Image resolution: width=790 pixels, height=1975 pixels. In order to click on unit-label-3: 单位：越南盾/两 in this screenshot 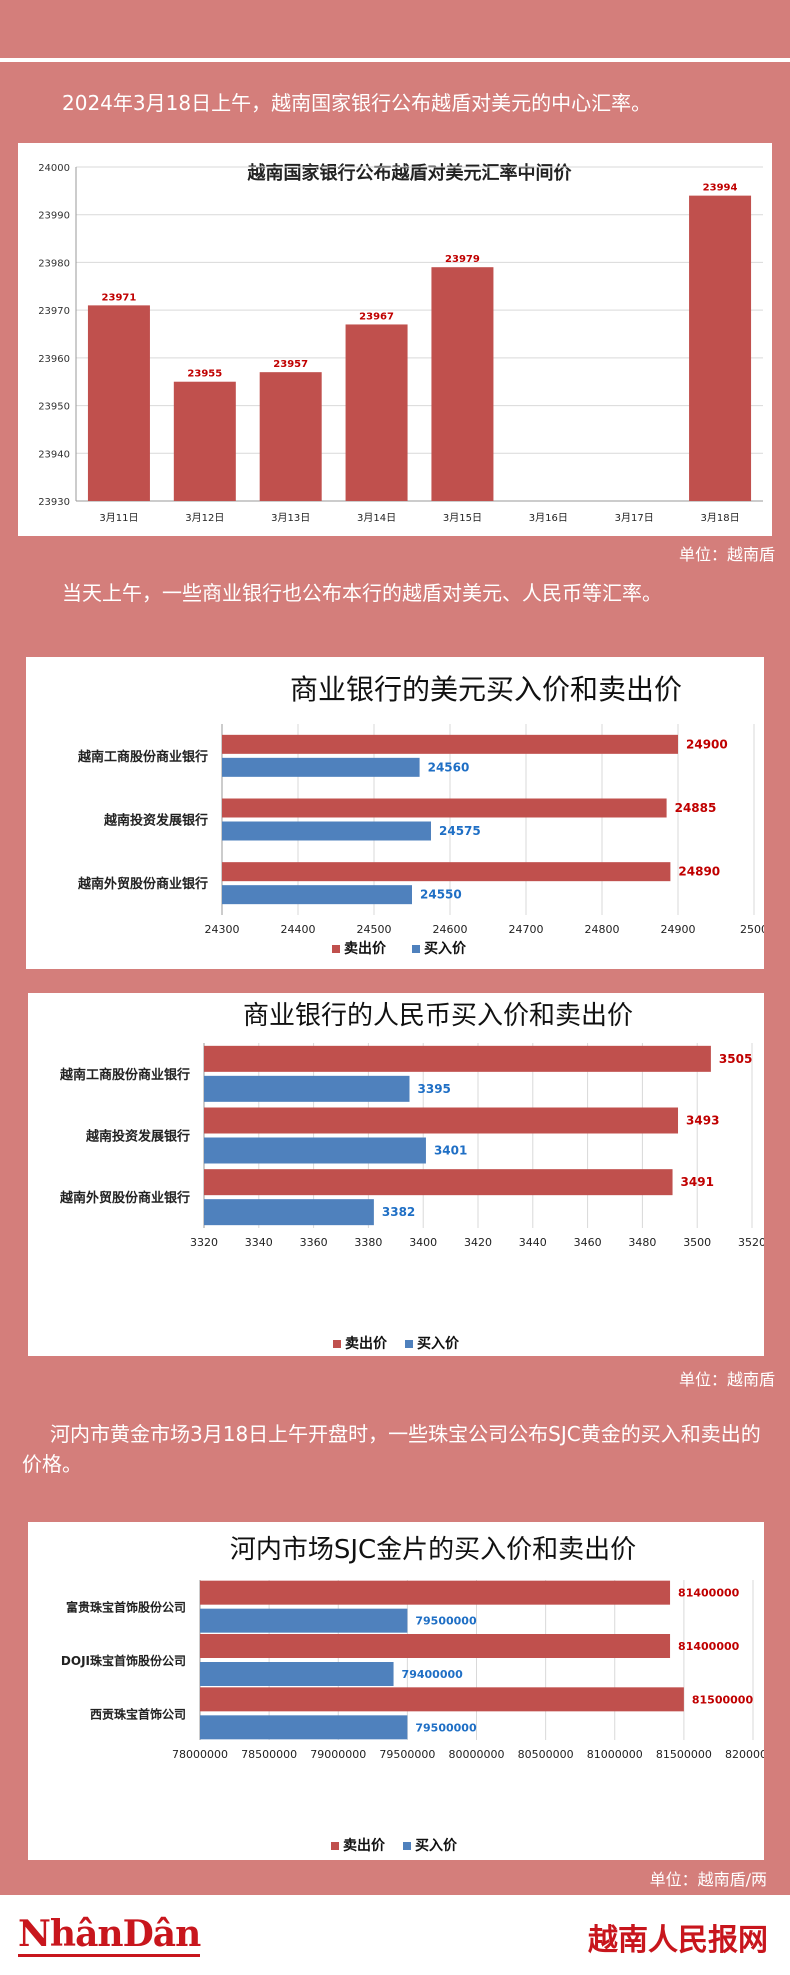, I will do `click(708, 1879)`.